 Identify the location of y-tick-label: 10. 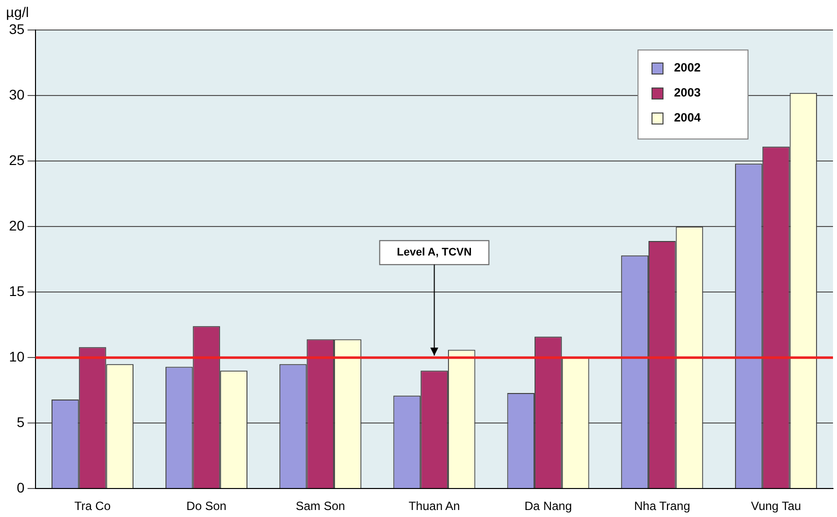
(16, 356).